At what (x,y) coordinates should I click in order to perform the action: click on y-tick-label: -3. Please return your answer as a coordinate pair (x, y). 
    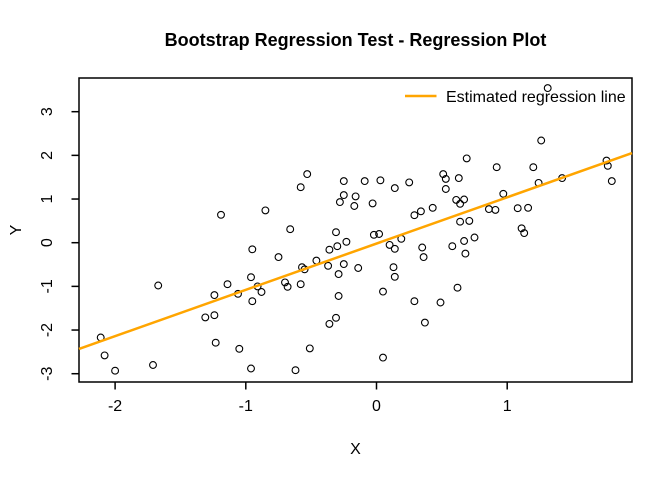
    Looking at the image, I should click on (47, 373).